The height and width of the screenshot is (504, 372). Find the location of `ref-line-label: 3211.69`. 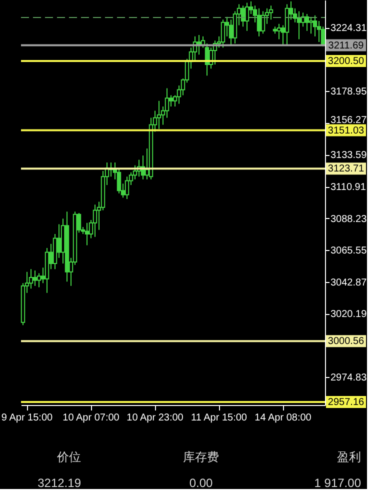

ref-line-label: 3211.69 is located at coordinates (346, 46).